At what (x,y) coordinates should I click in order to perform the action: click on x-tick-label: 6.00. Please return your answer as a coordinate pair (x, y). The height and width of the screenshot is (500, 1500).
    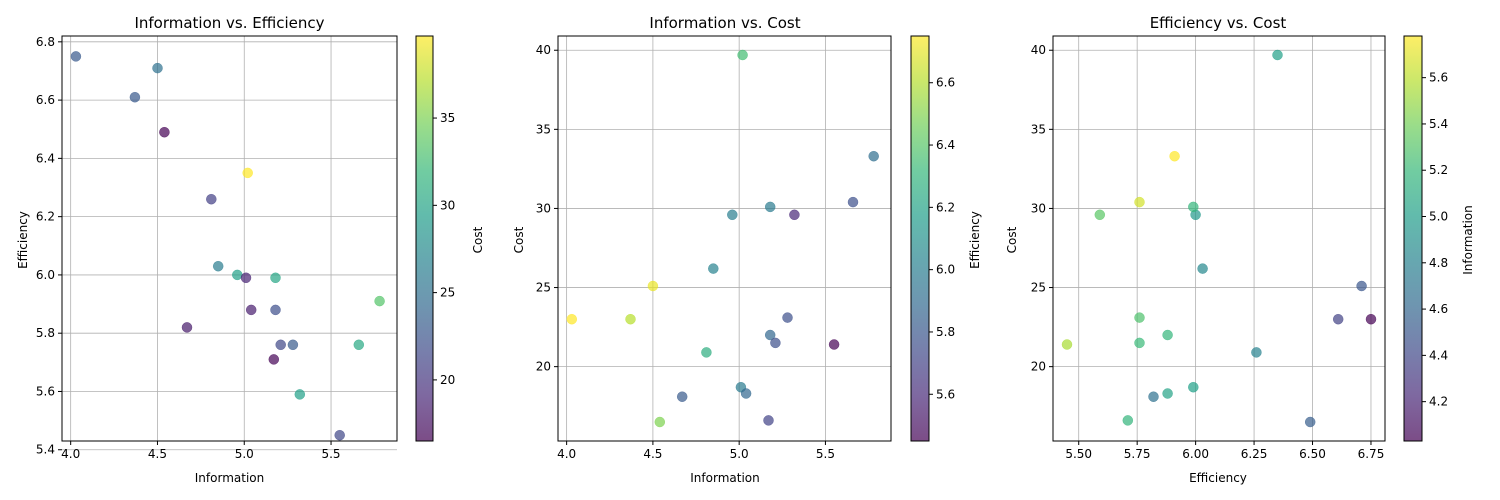
    Looking at the image, I should click on (1195, 454).